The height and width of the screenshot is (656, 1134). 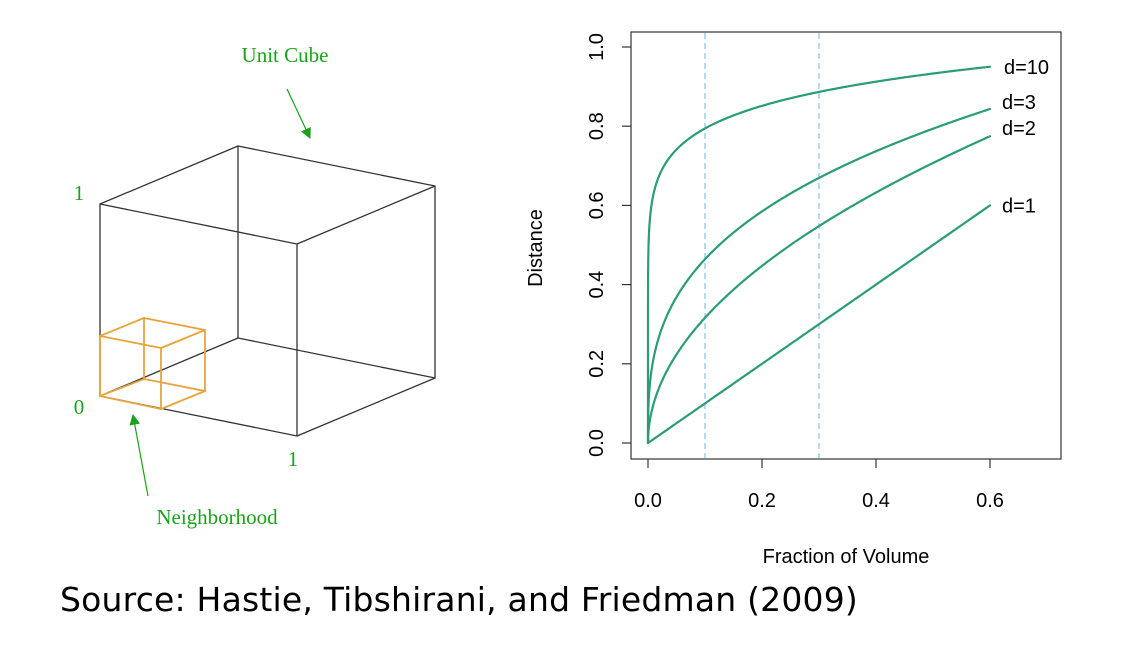 What do you see at coordinates (762, 501) in the screenshot?
I see `x-tick-label: 0.2` at bounding box center [762, 501].